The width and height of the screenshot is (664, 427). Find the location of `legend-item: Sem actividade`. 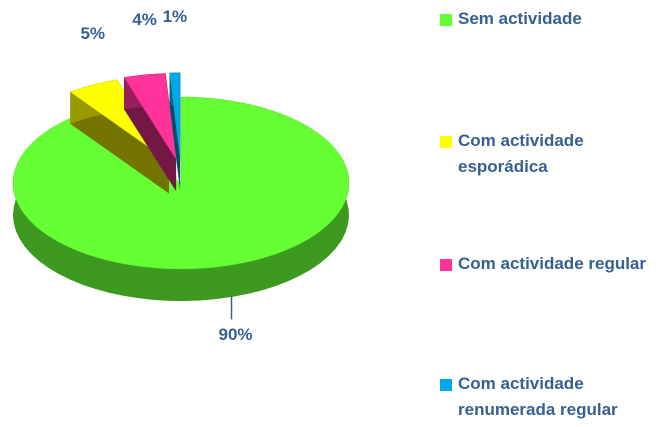

legend-item: Sem actividade is located at coordinates (544, 20).